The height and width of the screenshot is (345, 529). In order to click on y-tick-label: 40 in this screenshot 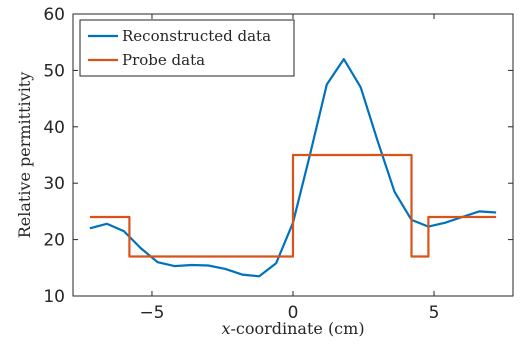, I will do `click(54, 128)`.